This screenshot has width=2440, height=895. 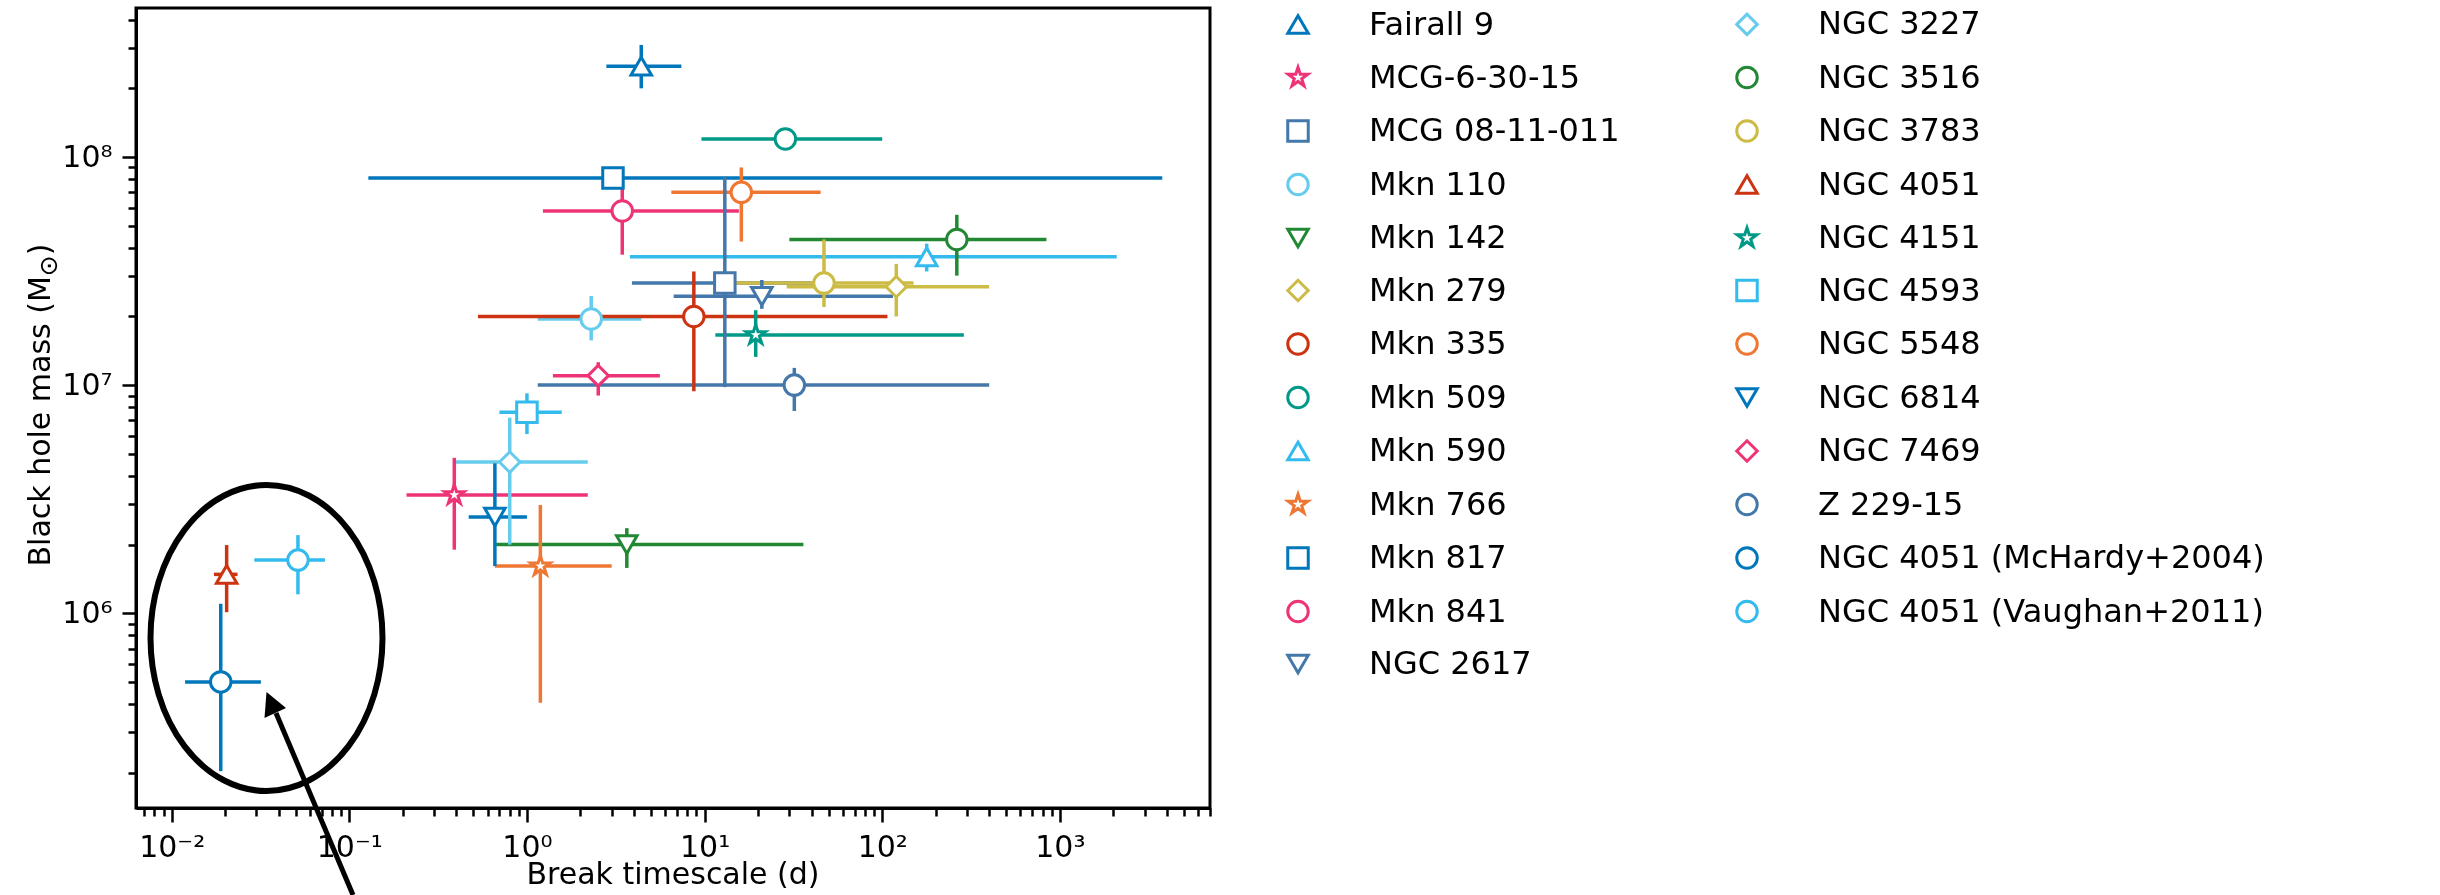 I want to click on legend-label: Mkn 142, so click(x=1438, y=237).